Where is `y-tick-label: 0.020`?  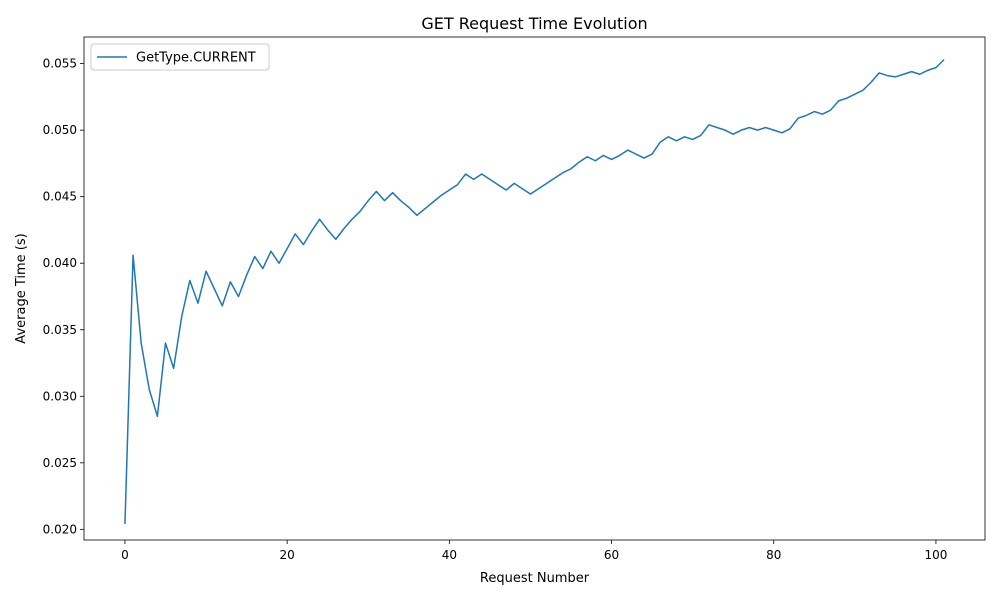 y-tick-label: 0.020 is located at coordinates (60, 529).